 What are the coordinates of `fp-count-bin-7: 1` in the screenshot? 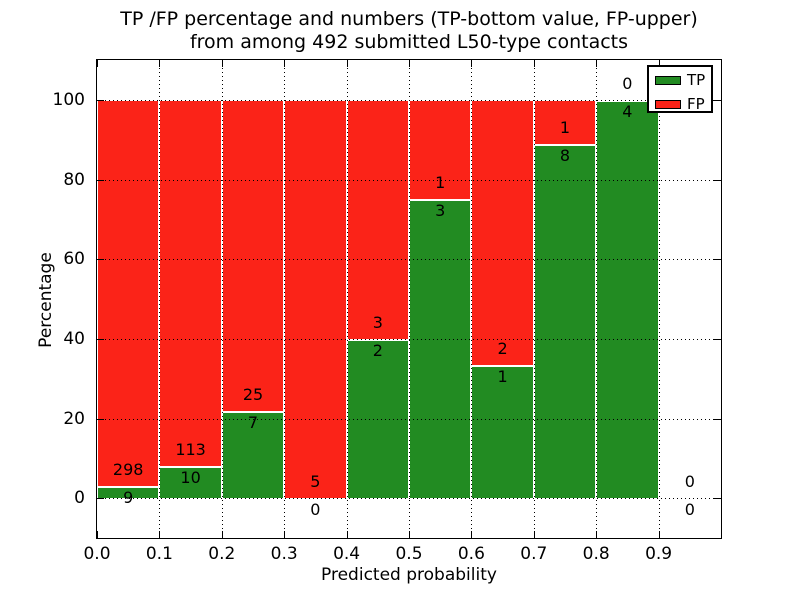 It's located at (565, 128).